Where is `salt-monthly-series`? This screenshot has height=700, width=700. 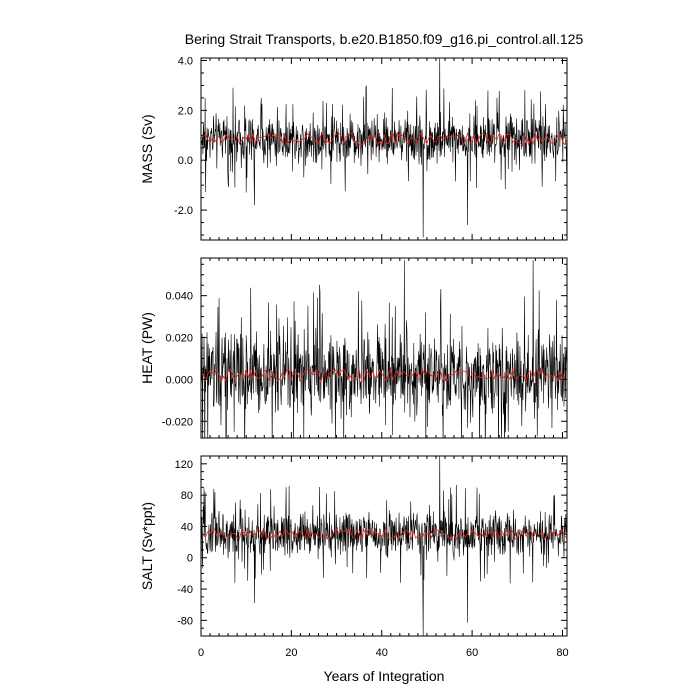
salt-monthly-series is located at coordinates (384, 546).